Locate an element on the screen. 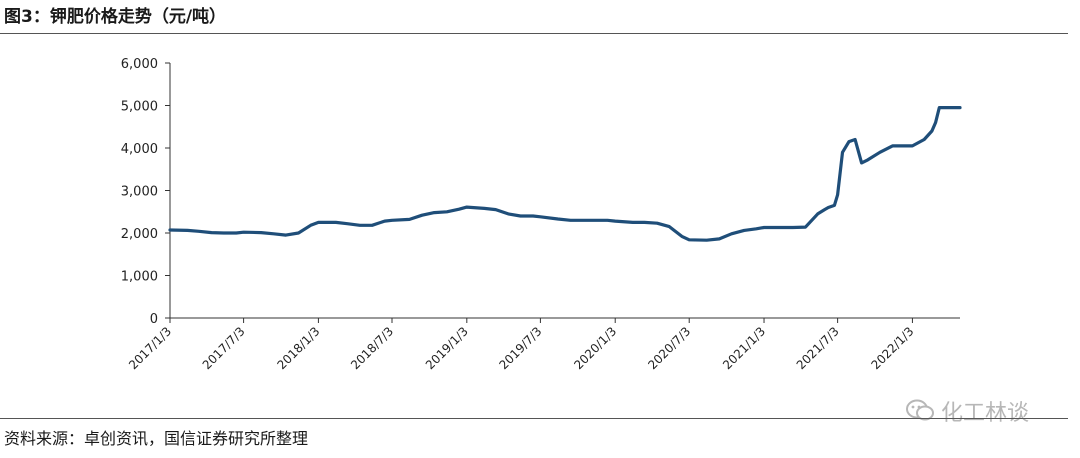  x-tick-label: 2017/7/3 is located at coordinates (224, 348).